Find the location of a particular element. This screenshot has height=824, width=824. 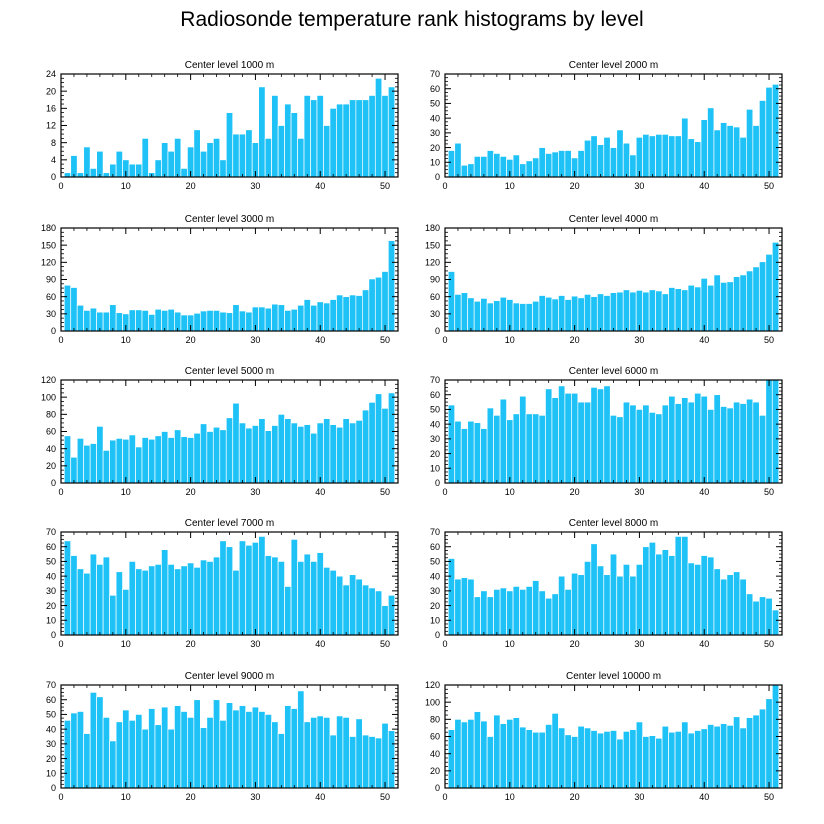

y-tick-label: 10 is located at coordinates (435, 162).